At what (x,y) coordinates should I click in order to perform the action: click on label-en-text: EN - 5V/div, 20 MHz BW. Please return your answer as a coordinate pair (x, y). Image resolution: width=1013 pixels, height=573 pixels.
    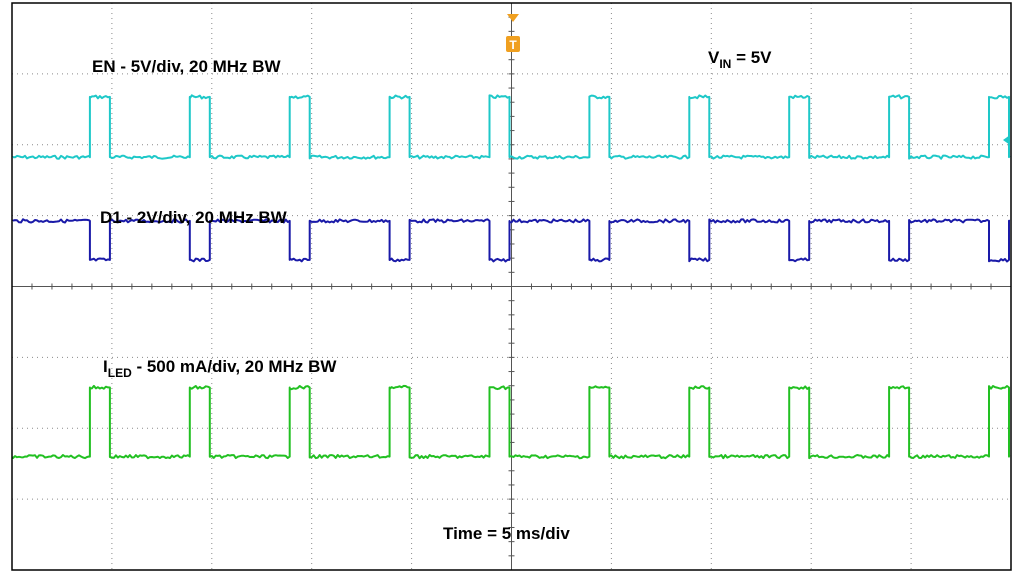
    Looking at the image, I should click on (187, 66).